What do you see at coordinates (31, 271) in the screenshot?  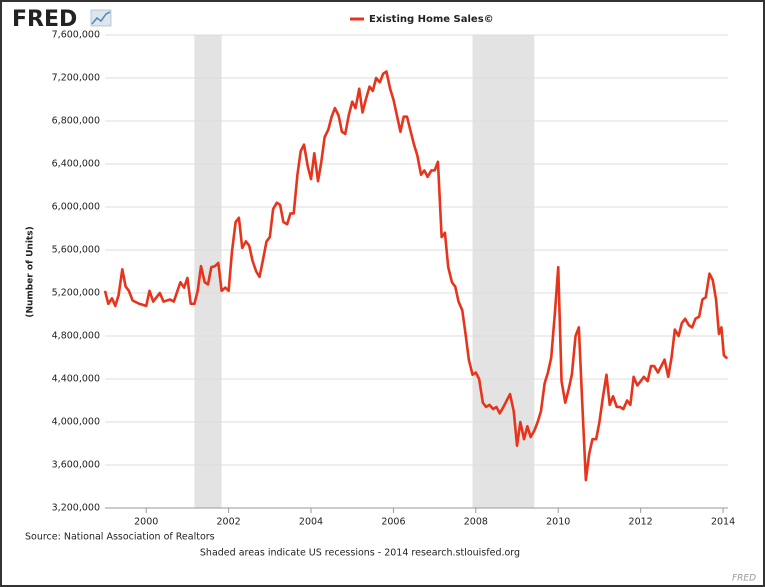 I see `y-axis-label: (Number of Units)` at bounding box center [31, 271].